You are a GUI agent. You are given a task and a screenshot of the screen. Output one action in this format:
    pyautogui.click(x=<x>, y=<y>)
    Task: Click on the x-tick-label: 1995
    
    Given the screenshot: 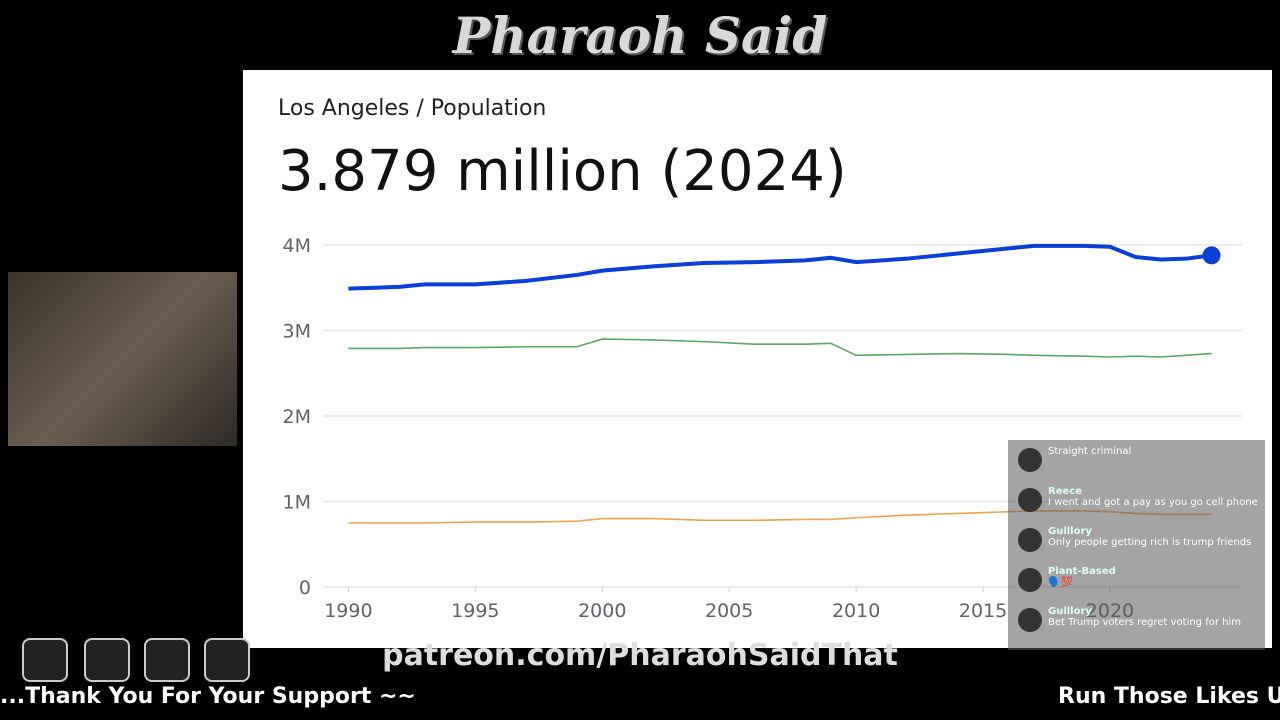 What is the action you would take?
    pyautogui.click(x=475, y=611)
    